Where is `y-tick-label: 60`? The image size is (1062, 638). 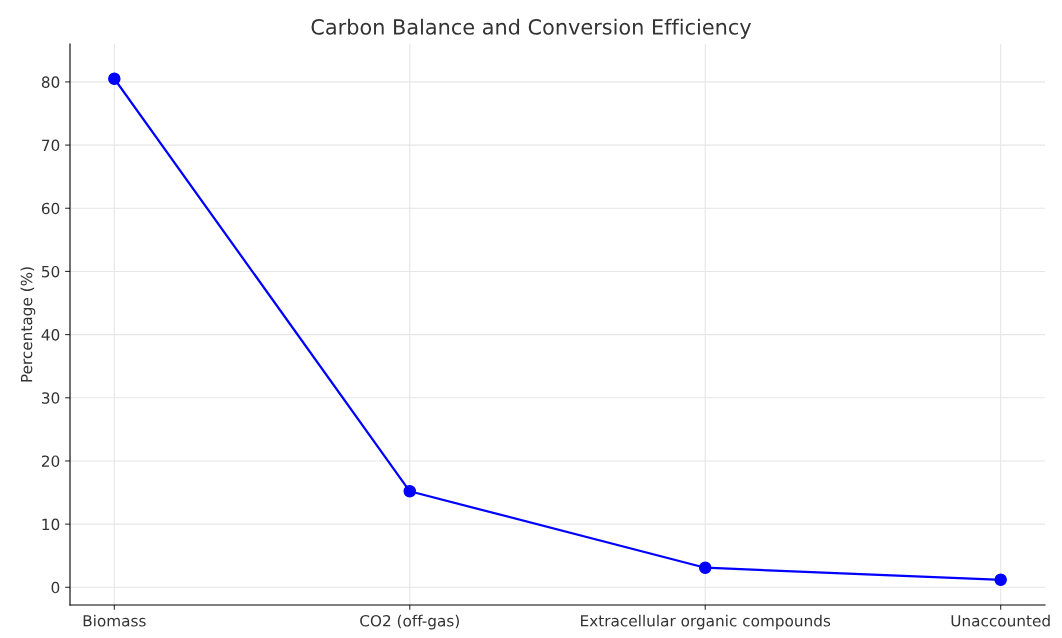 y-tick-label: 60 is located at coordinates (50, 208).